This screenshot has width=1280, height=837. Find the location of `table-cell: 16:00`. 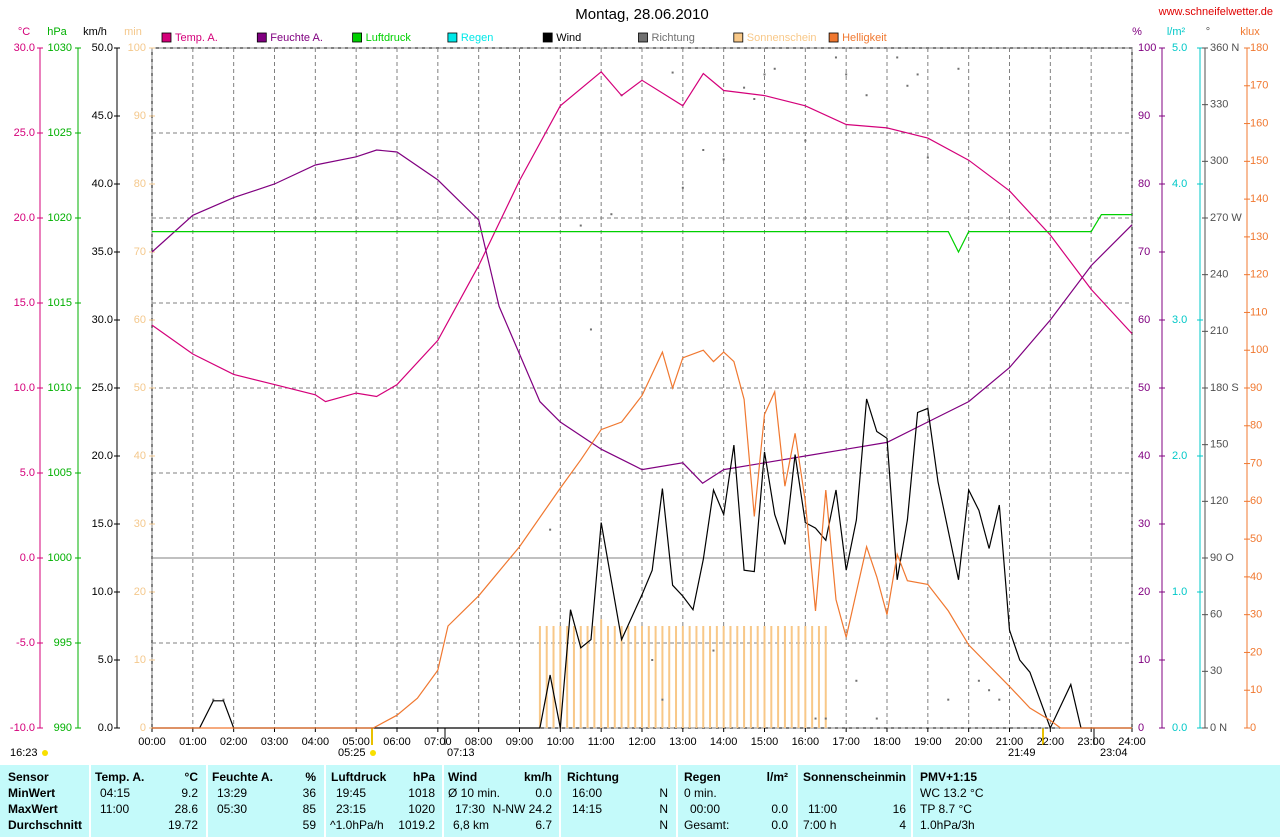

table-cell: 16:00 is located at coordinates (587, 793).